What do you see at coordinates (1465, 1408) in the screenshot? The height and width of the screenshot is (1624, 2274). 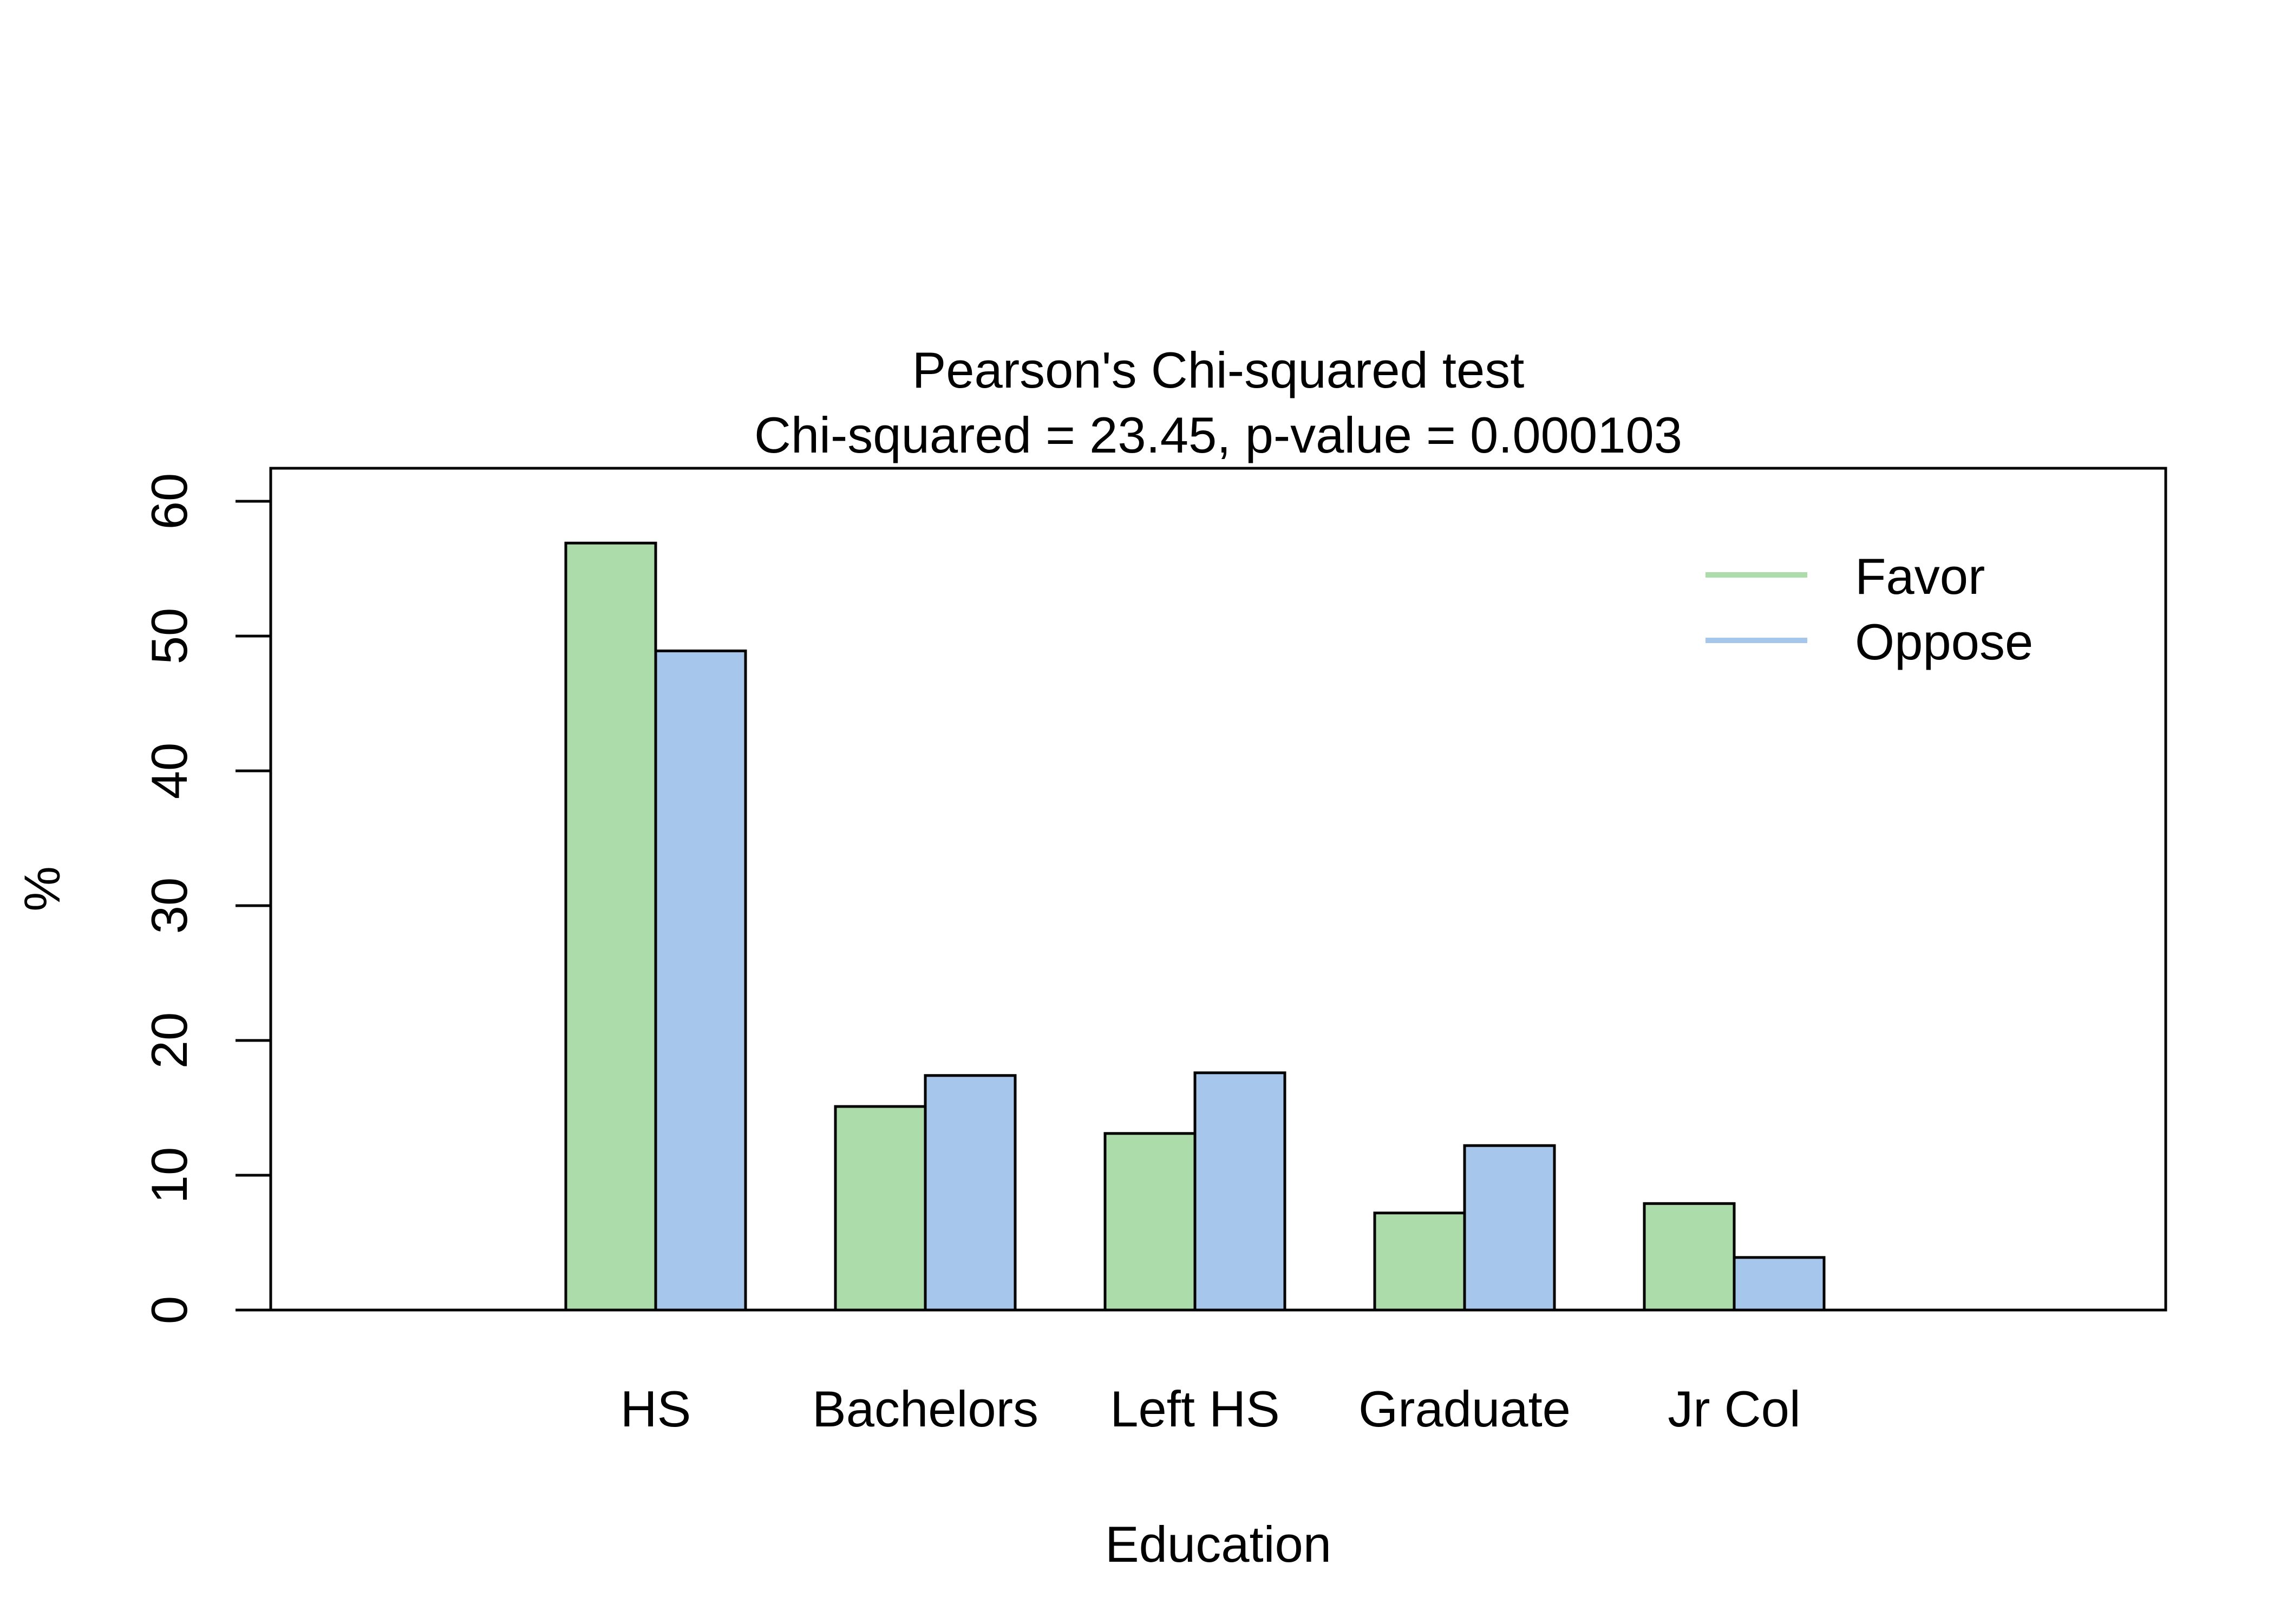 I see `x-tick-label-graduate: Graduate` at bounding box center [1465, 1408].